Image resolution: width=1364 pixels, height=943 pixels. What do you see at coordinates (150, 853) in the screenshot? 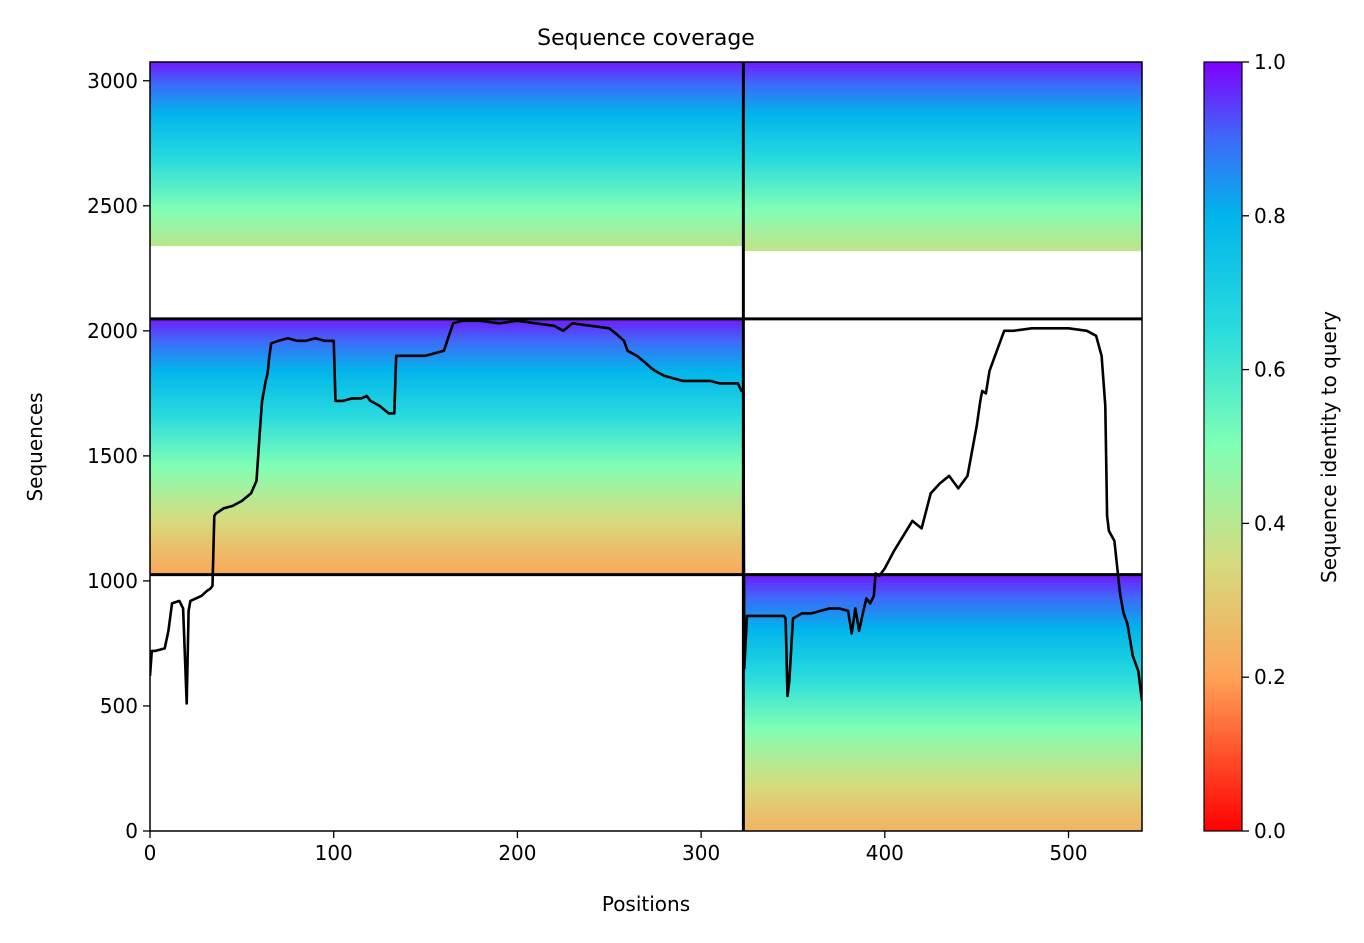
I see `x-tick-label: 0` at bounding box center [150, 853].